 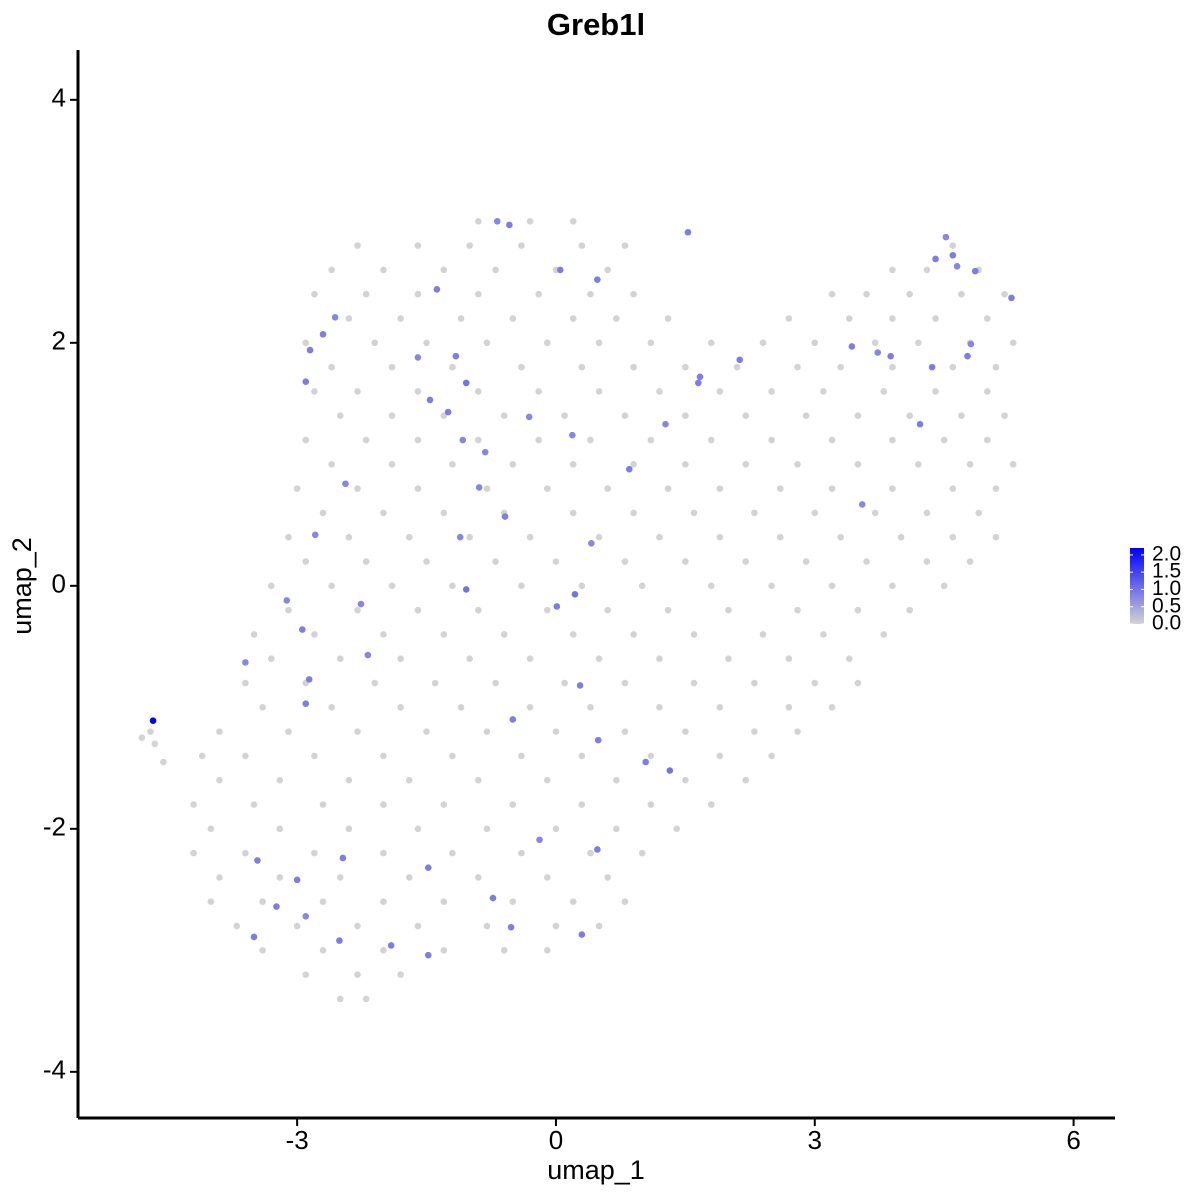 What do you see at coordinates (815, 1140) in the screenshot?
I see `x-tick-label: 3` at bounding box center [815, 1140].